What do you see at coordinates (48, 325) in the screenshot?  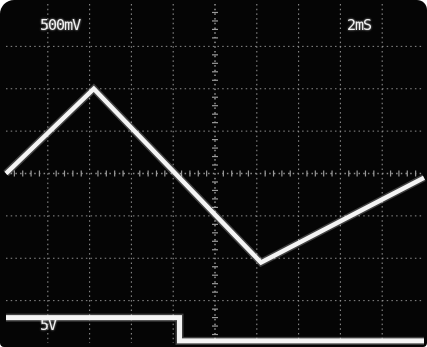 I see `channel-2-scale-readout: 5V` at bounding box center [48, 325].